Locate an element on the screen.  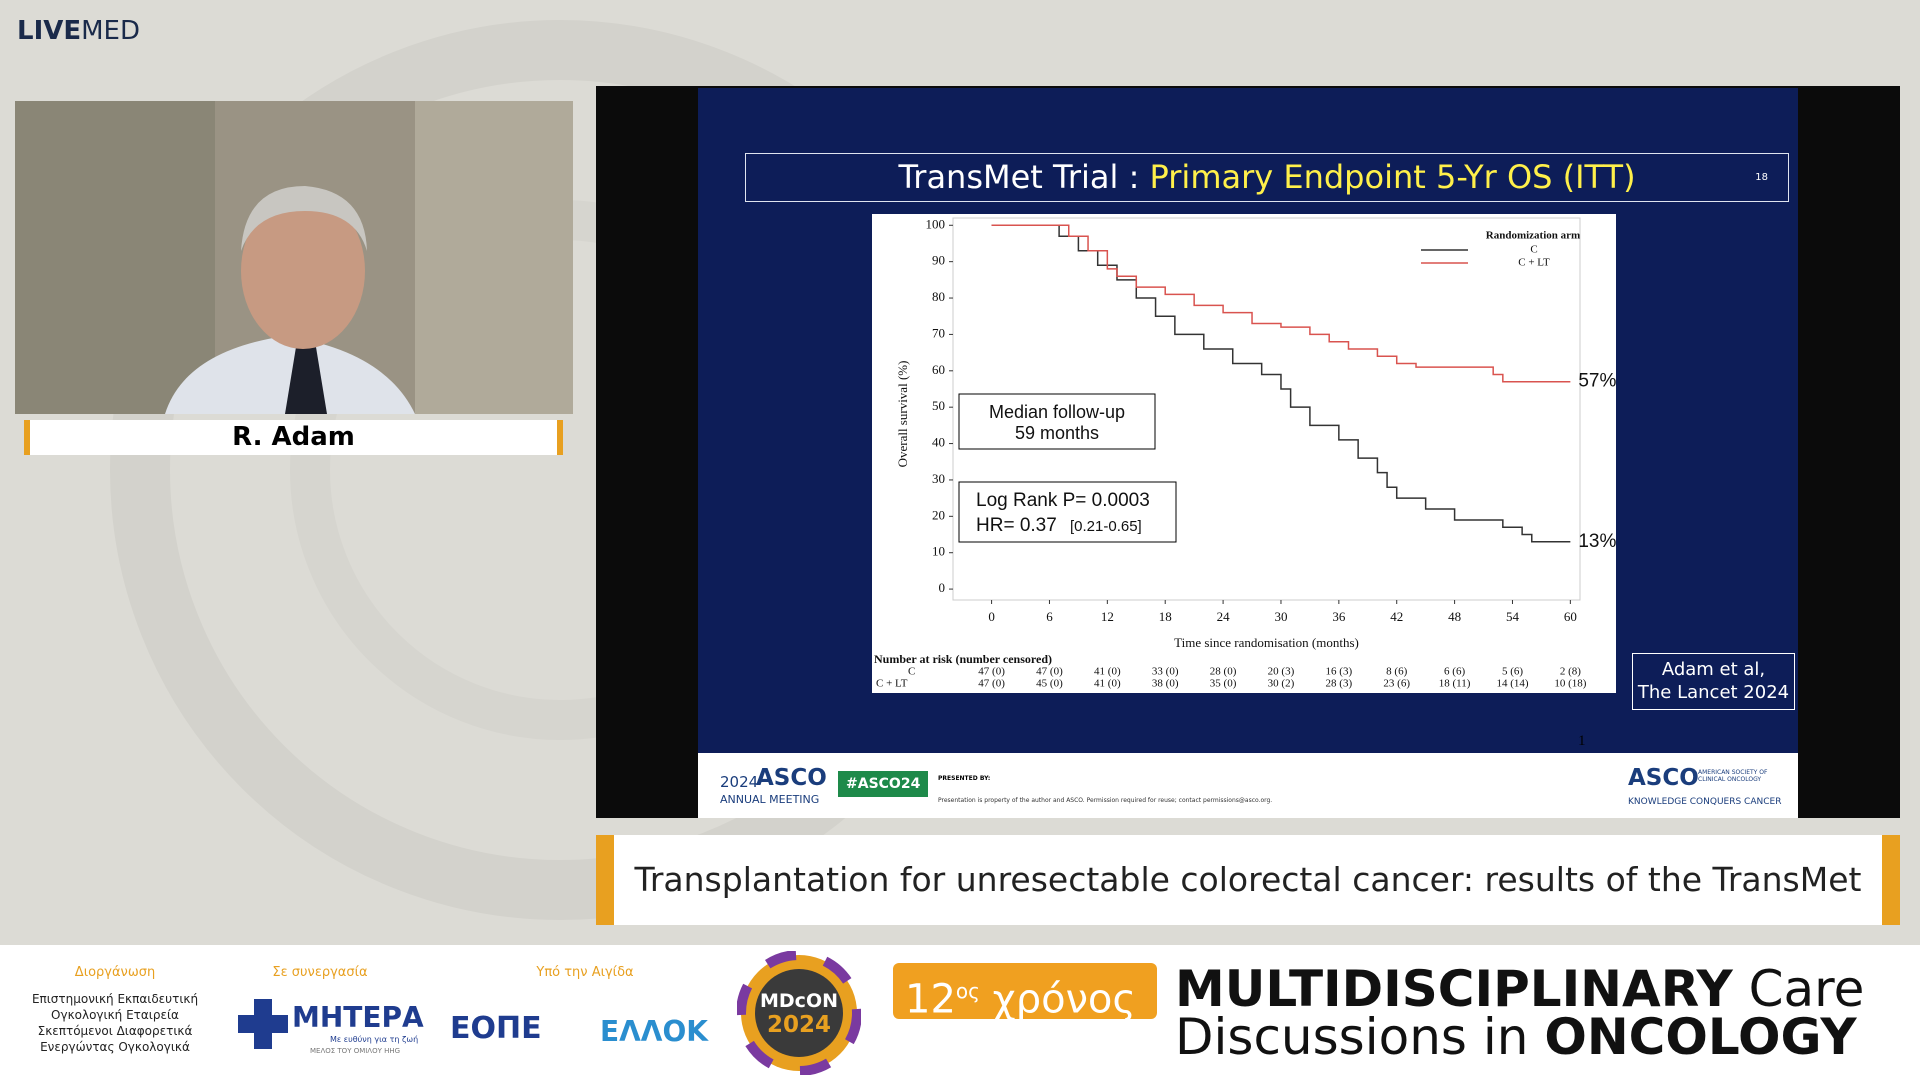
title-highlight: Primary Endpoint 5-Yr OS (ITT) is located at coordinates (1392, 177).